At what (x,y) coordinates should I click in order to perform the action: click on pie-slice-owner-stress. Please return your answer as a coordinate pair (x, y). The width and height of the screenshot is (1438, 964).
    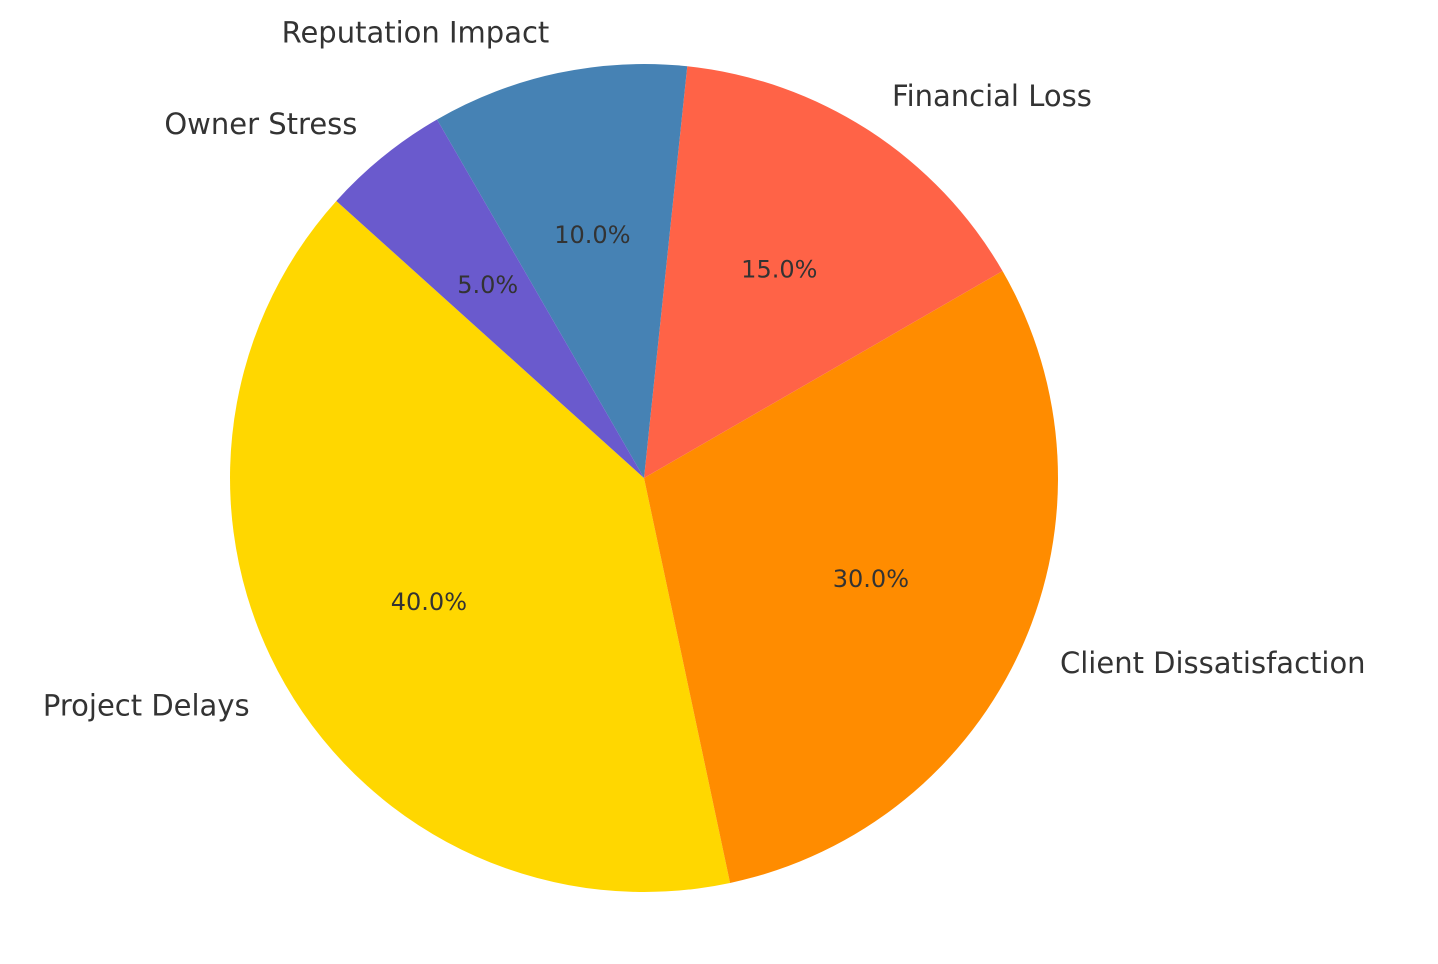
    Looking at the image, I should click on (490, 298).